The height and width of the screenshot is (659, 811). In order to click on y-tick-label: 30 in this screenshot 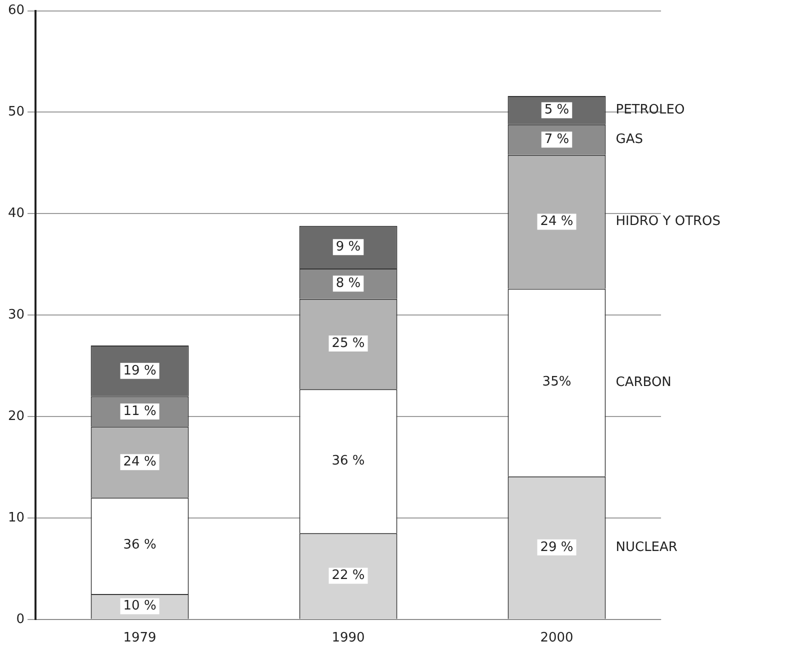, I will do `click(16, 314)`.